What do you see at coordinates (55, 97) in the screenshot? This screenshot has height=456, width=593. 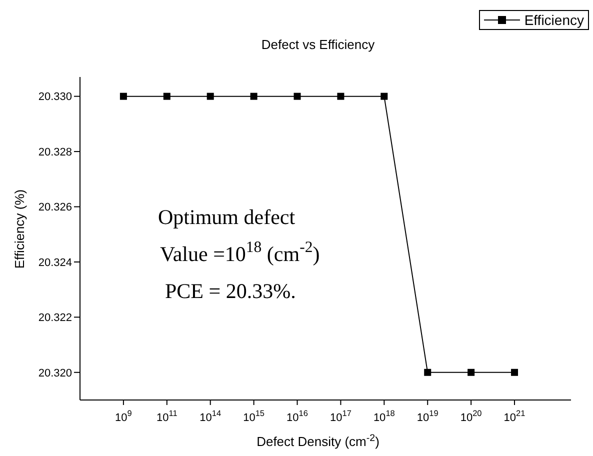 I see `y-tick-label: 20.330` at bounding box center [55, 97].